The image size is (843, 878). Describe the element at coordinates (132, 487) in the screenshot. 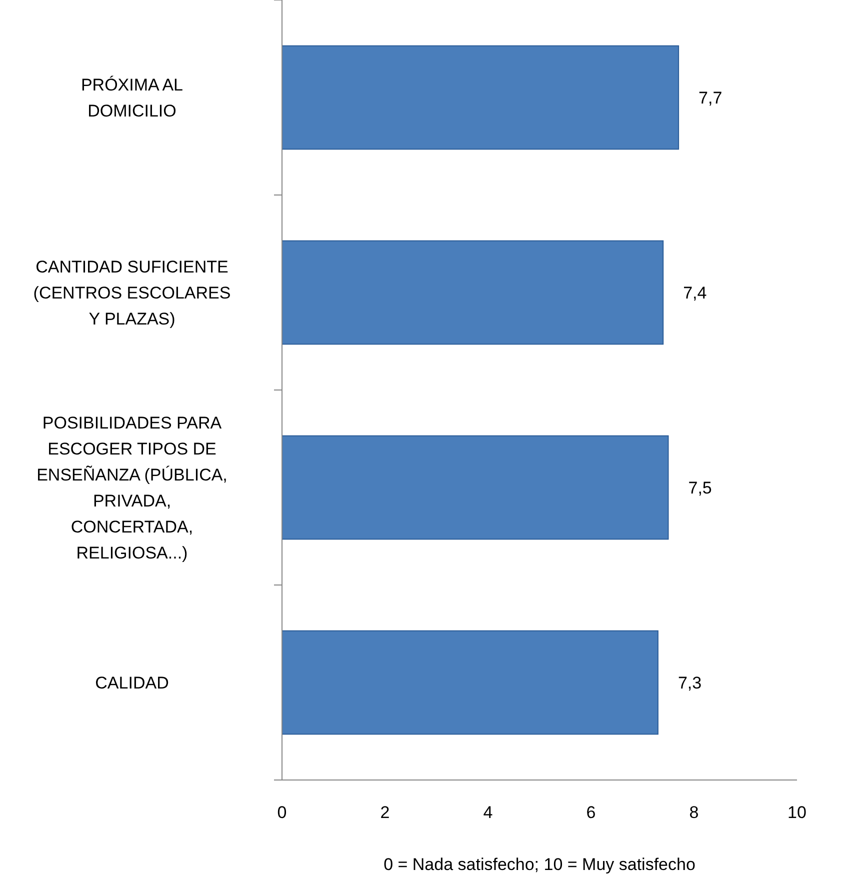

I see `y-tick-label: POSIBILIDADES PARA ESCOGER TIPOS DE ENSEÑANZA (PÚBLICA, PRIVADA, CONCERTADA, RELIGIOSA...)` at that location.